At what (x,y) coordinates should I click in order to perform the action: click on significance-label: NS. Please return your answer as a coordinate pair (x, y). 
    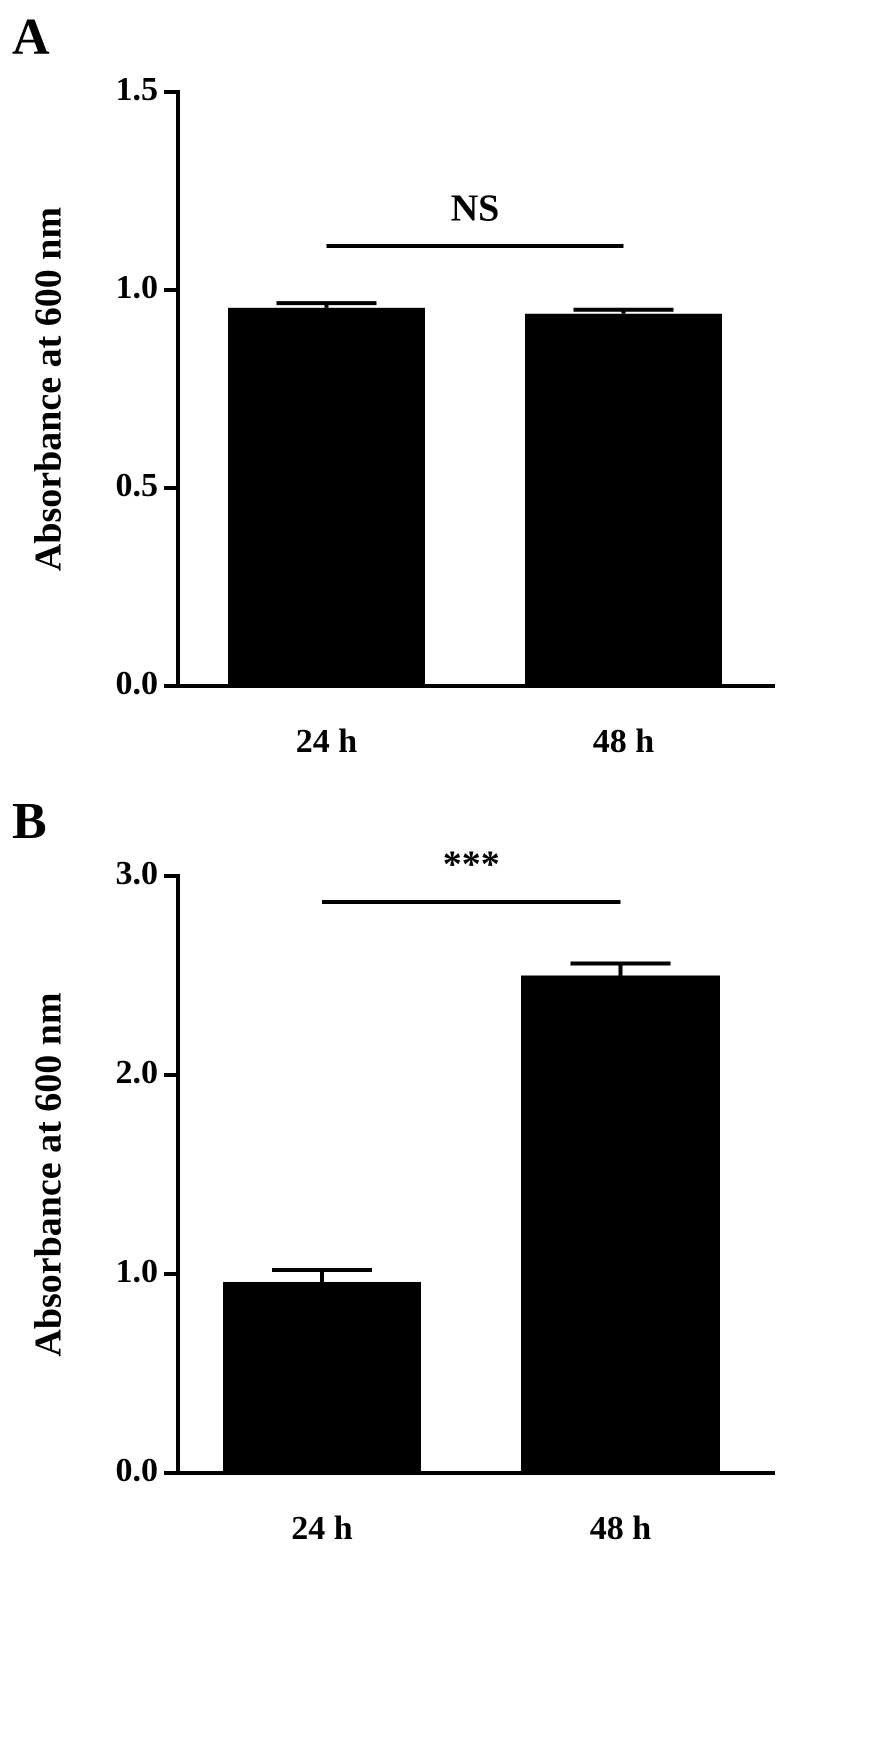
    Looking at the image, I should click on (475, 209).